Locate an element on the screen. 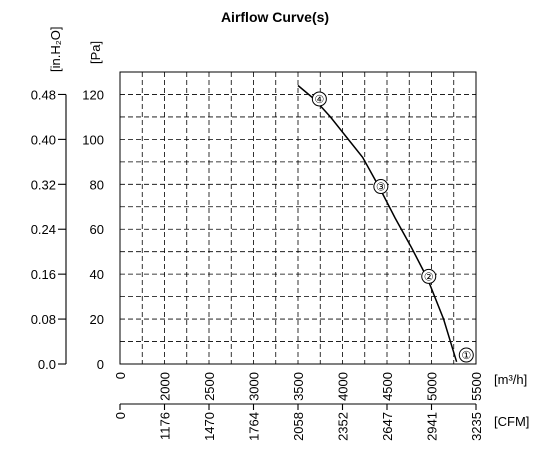 The width and height of the screenshot is (550, 450). operating-point-label: ③ is located at coordinates (381, 188).